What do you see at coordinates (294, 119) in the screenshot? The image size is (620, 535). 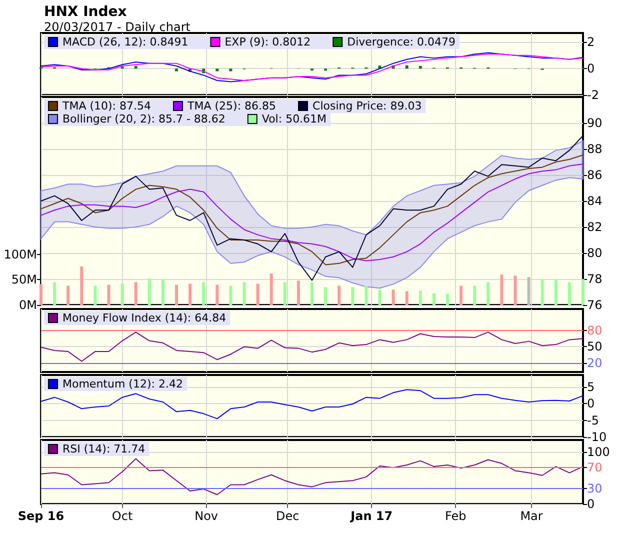 I see `legend-label: Vol: 50.61M` at bounding box center [294, 119].